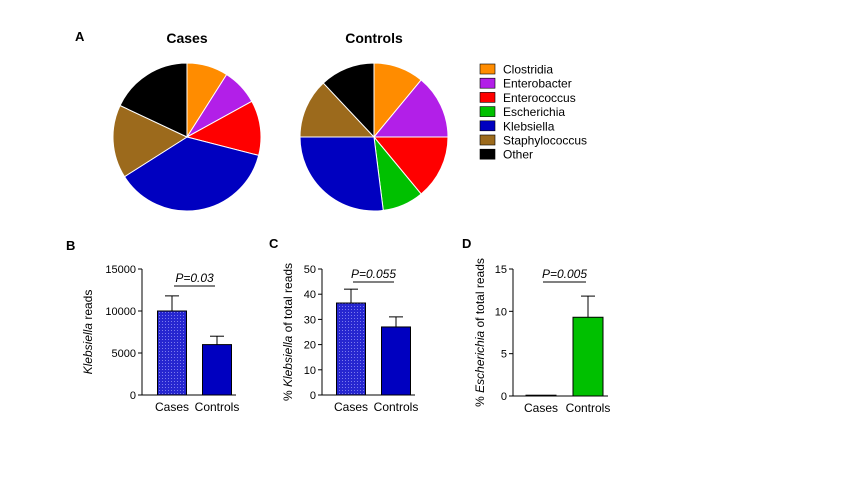 The width and height of the screenshot is (853, 480). Describe the element at coordinates (410, 165) in the screenshot. I see `pie-slice-enterococcus` at that location.